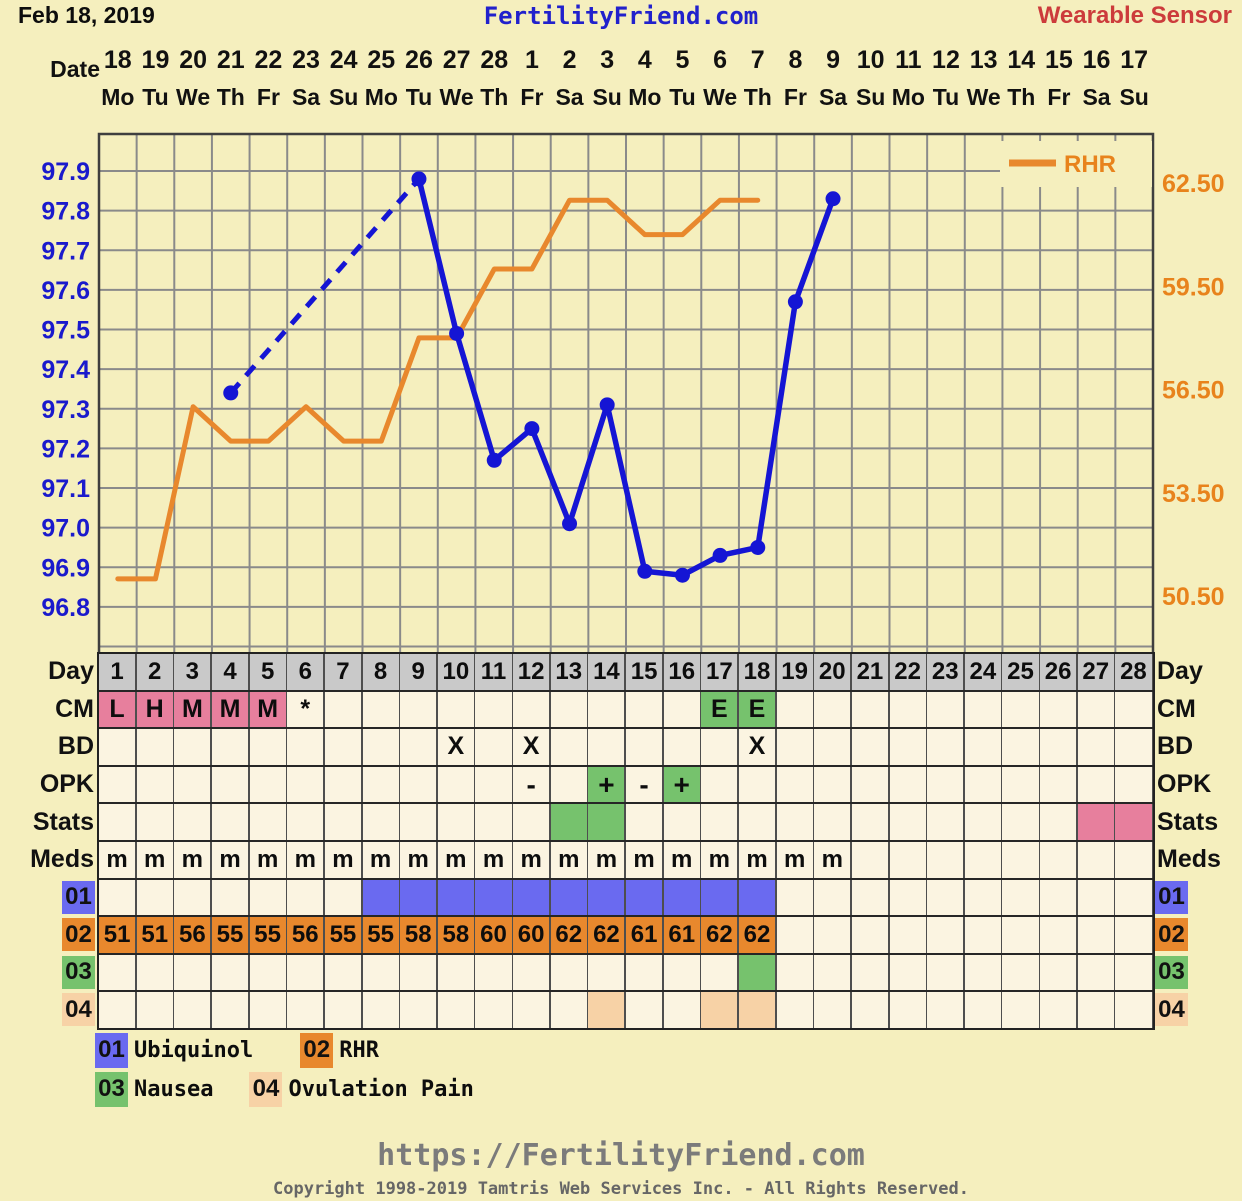  I want to click on meds-cell-day-19: m, so click(794, 860).